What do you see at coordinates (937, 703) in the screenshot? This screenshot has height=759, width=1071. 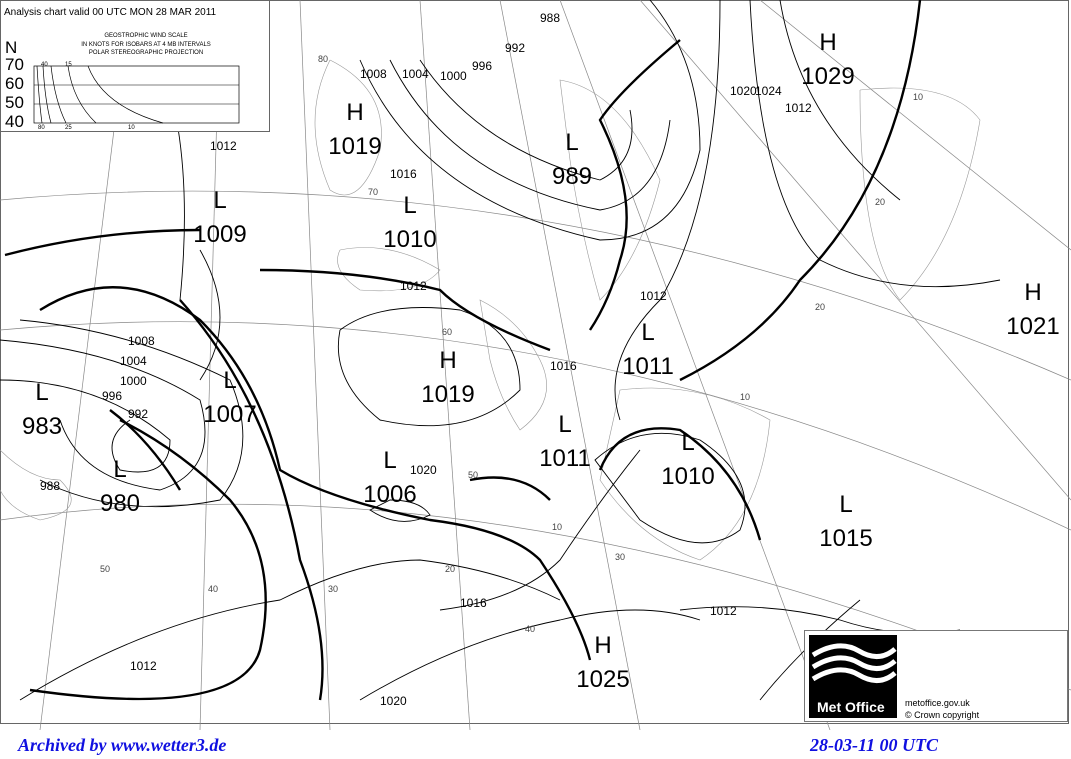 I see `logo-url: metoffice.gov.uk` at bounding box center [937, 703].